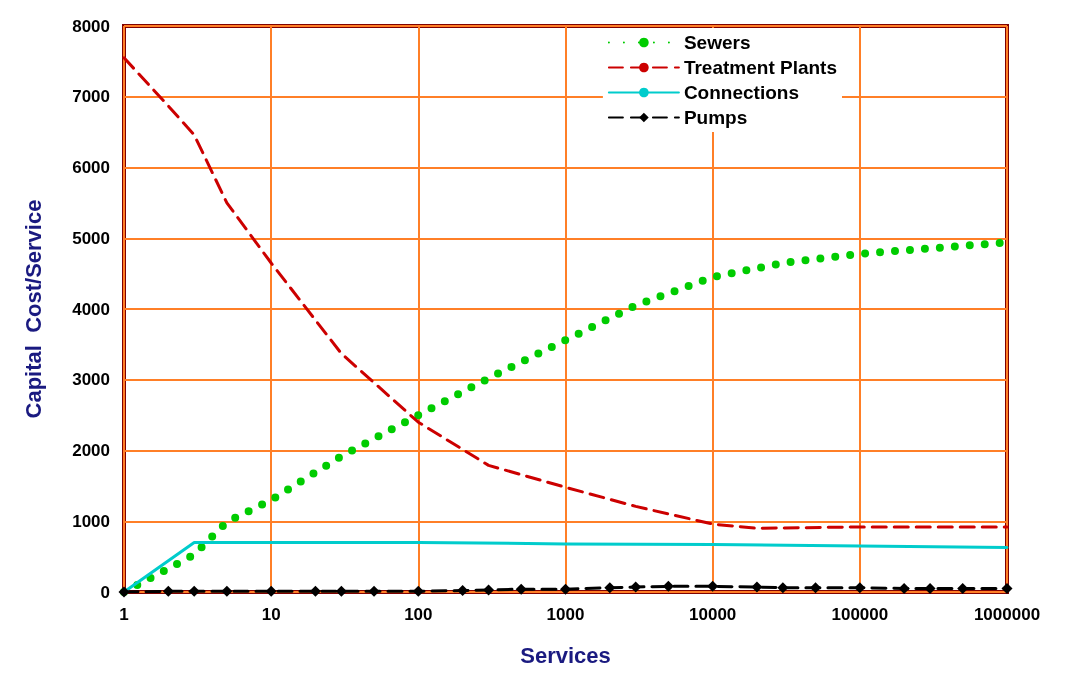  What do you see at coordinates (91, 450) in the screenshot?
I see `y-tick-label: 2000` at bounding box center [91, 450].